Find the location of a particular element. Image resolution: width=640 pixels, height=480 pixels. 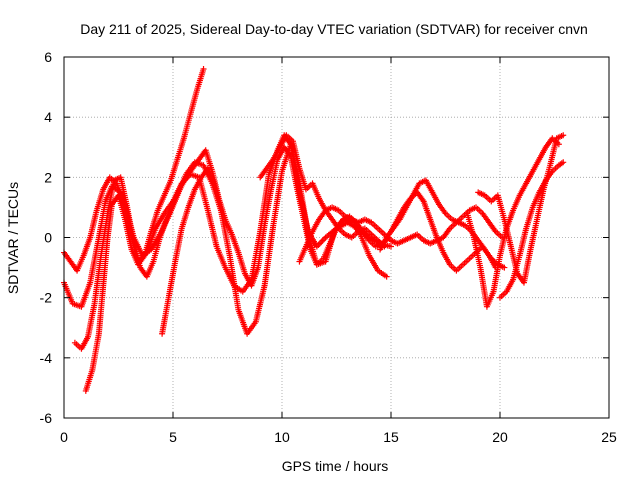

x-tick-label: 20 is located at coordinates (500, 437).